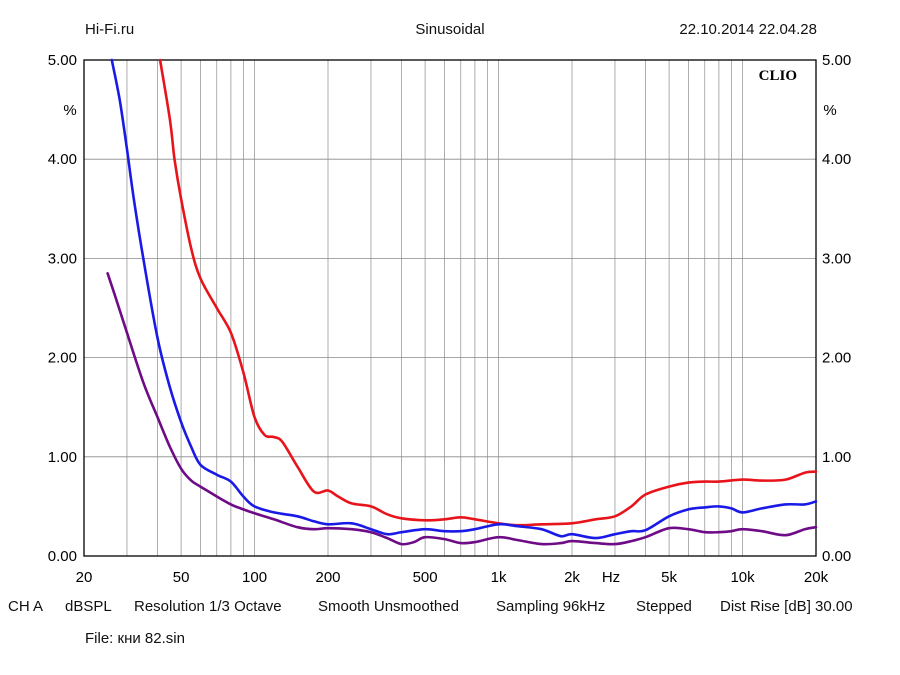  I want to click on resolution-label: Resolution 1/3 Octave, so click(208, 606).